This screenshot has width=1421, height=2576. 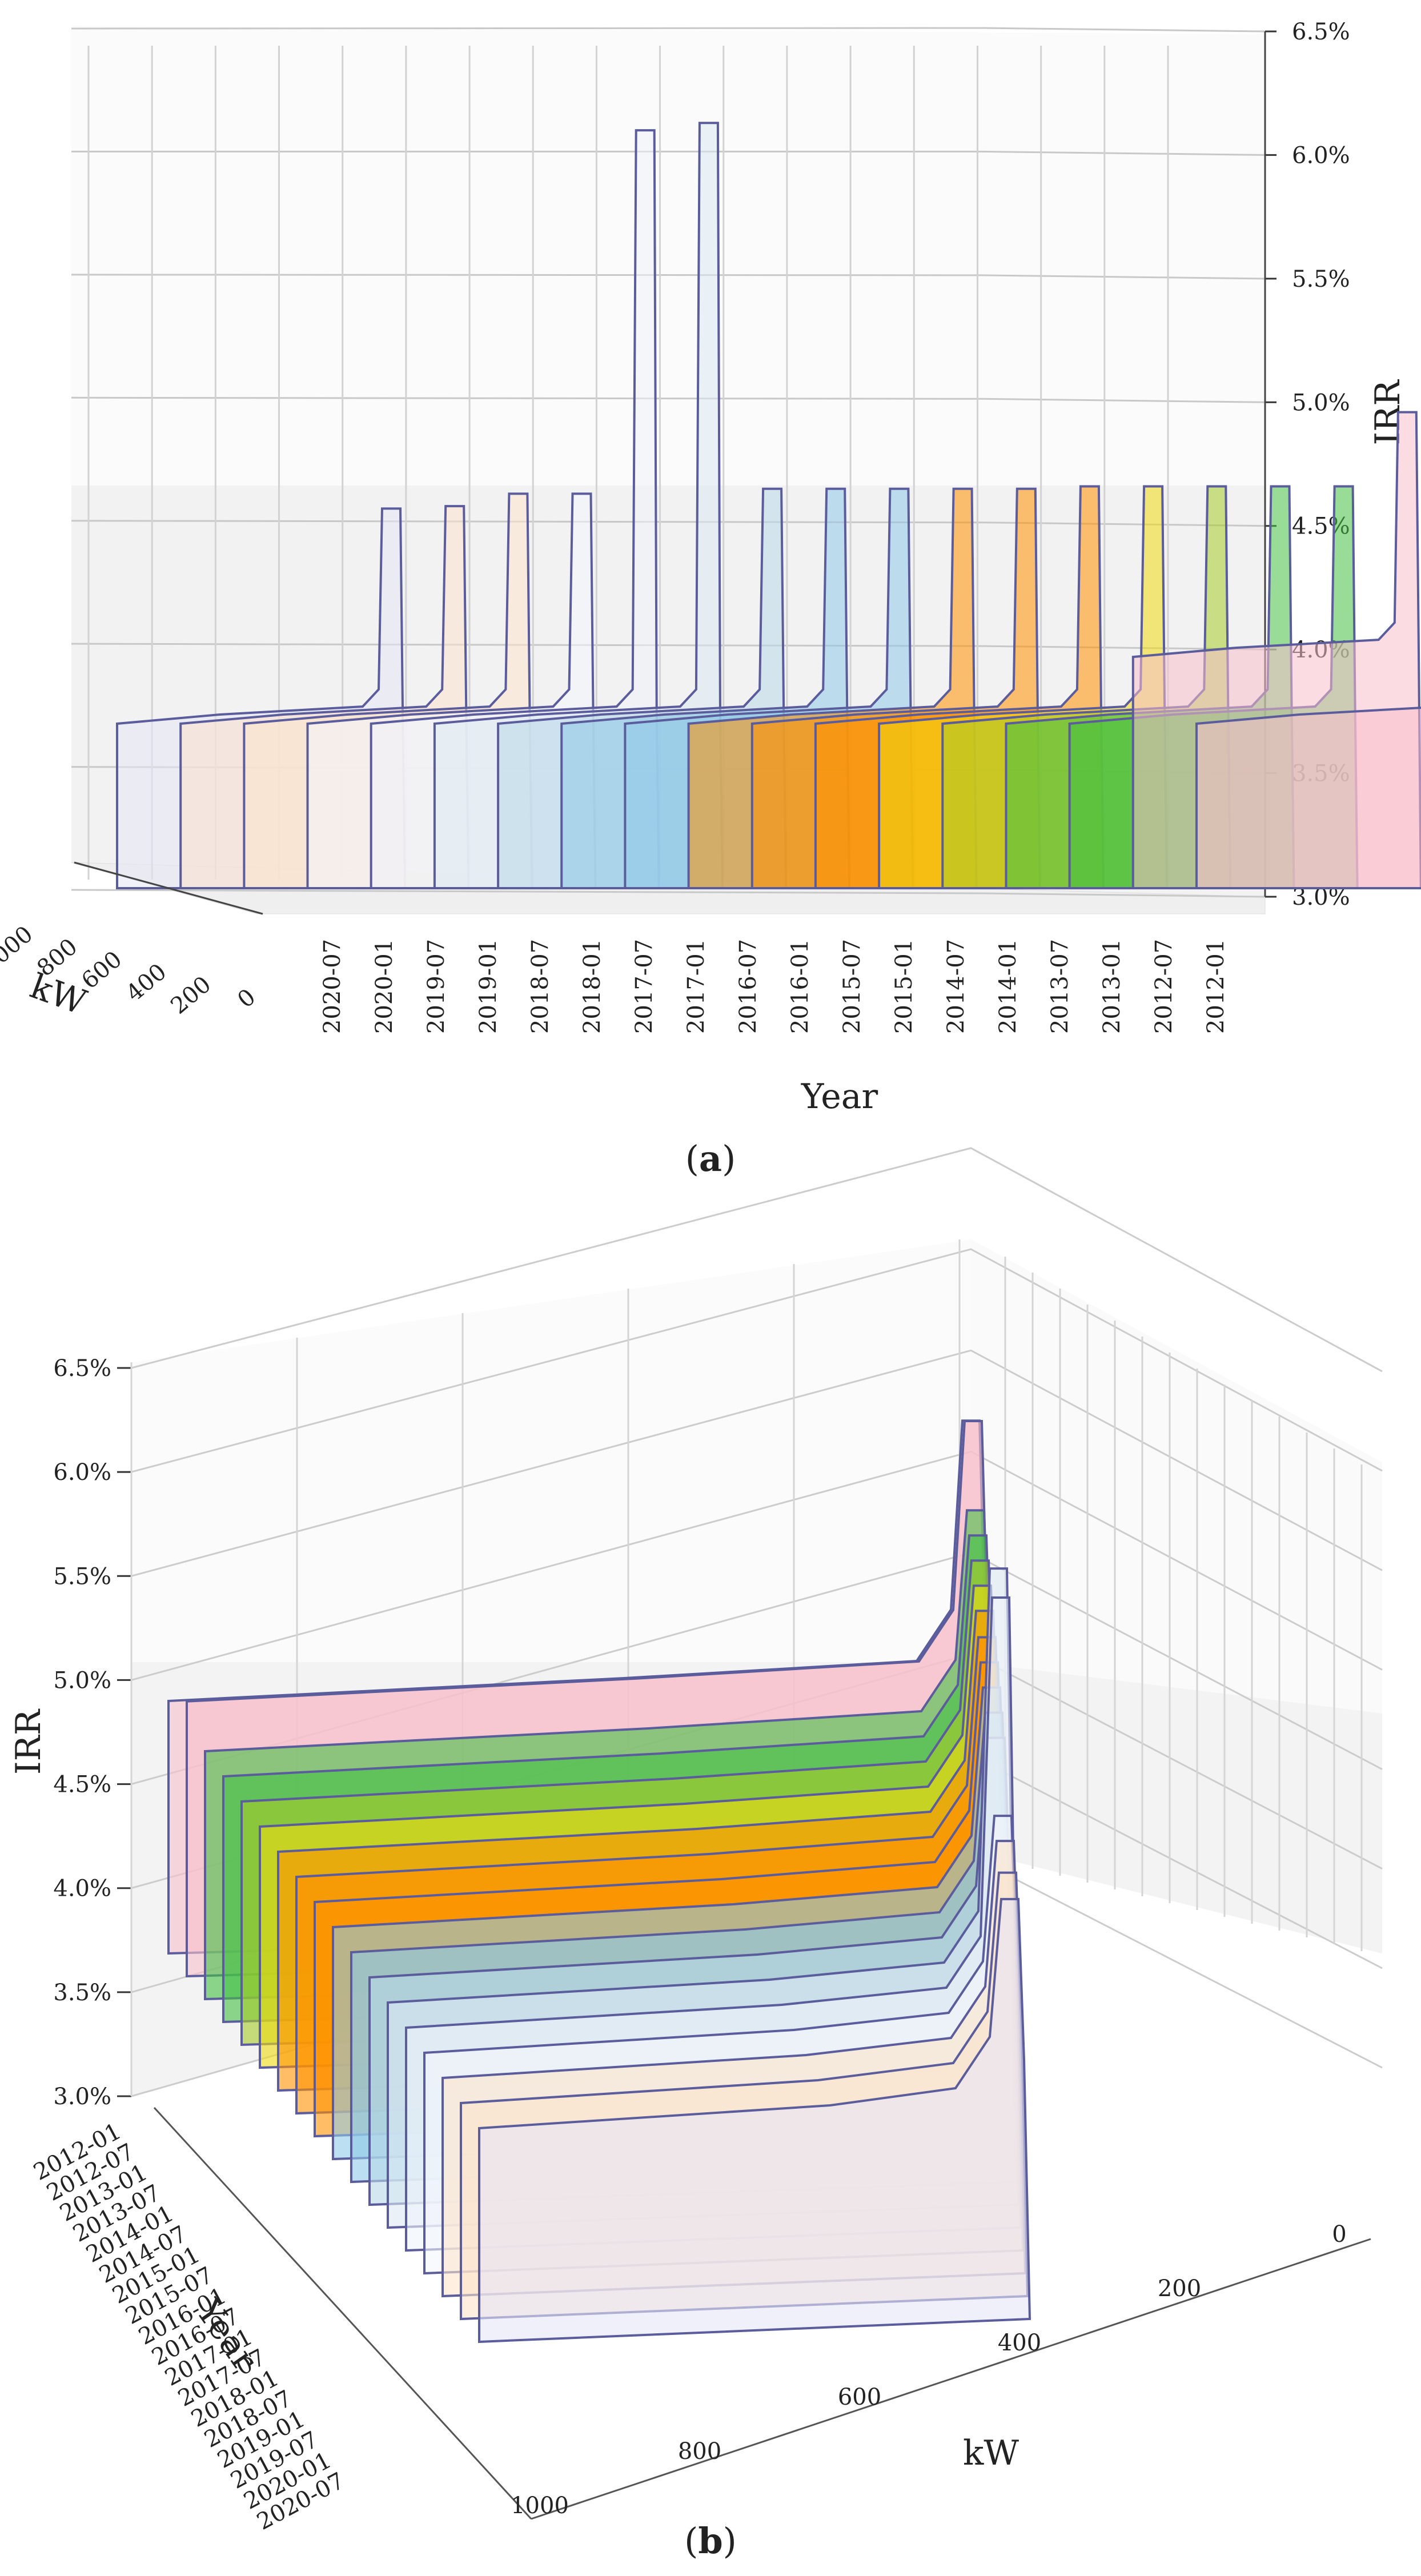 I want to click on z-tick-label: 4.5%, so click(x=82, y=1785).